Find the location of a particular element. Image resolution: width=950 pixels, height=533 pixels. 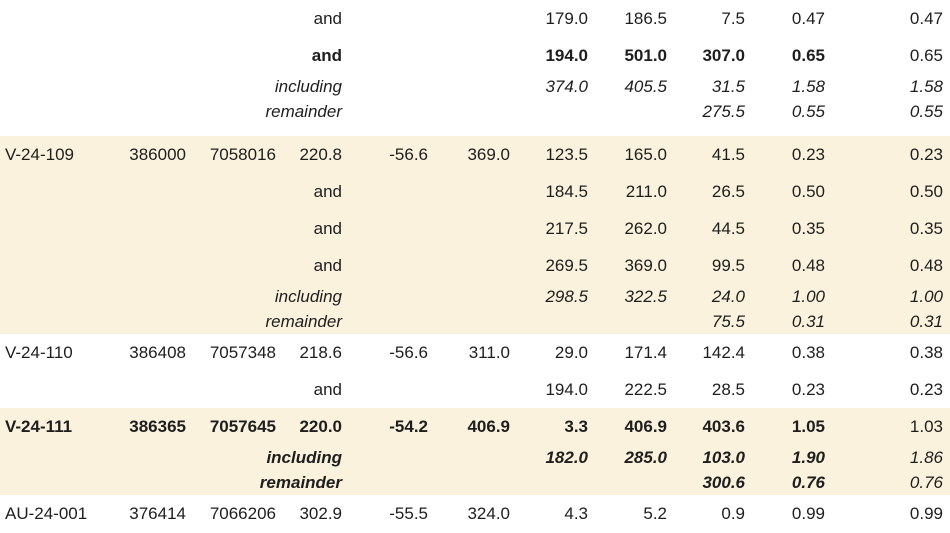

cell-text: 275.5 is located at coordinates (723, 111).